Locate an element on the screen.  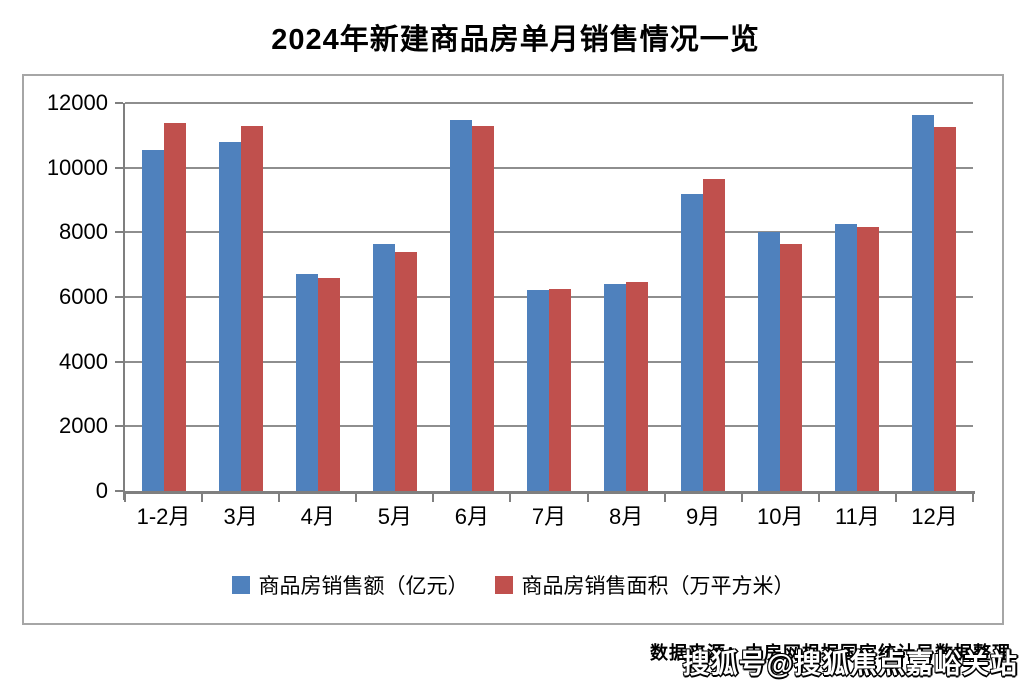
x-axis-line is located at coordinates (549, 492).